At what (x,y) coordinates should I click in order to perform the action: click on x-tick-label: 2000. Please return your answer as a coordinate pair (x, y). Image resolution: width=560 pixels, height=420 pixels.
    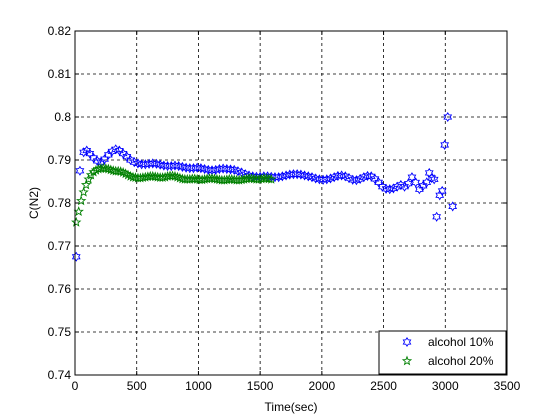
    Looking at the image, I should click on (322, 386).